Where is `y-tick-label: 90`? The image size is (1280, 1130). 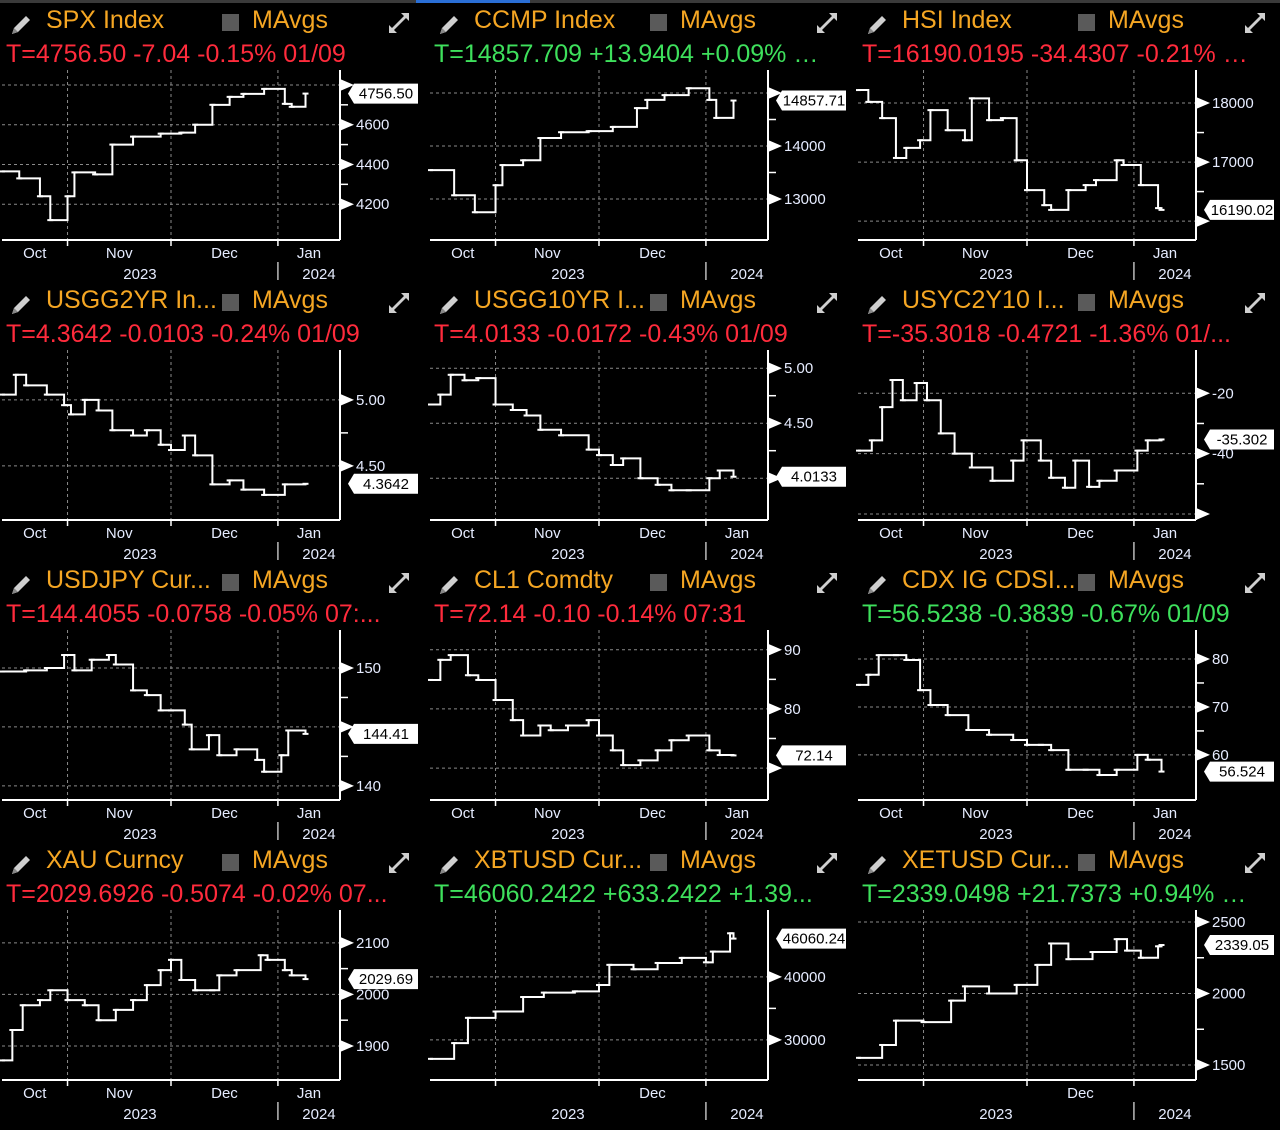 y-tick-label: 90 is located at coordinates (792, 650).